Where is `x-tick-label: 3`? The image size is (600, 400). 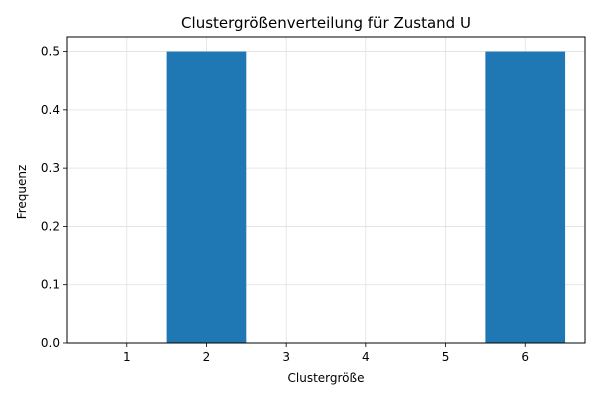
x-tick-label: 3 is located at coordinates (286, 357).